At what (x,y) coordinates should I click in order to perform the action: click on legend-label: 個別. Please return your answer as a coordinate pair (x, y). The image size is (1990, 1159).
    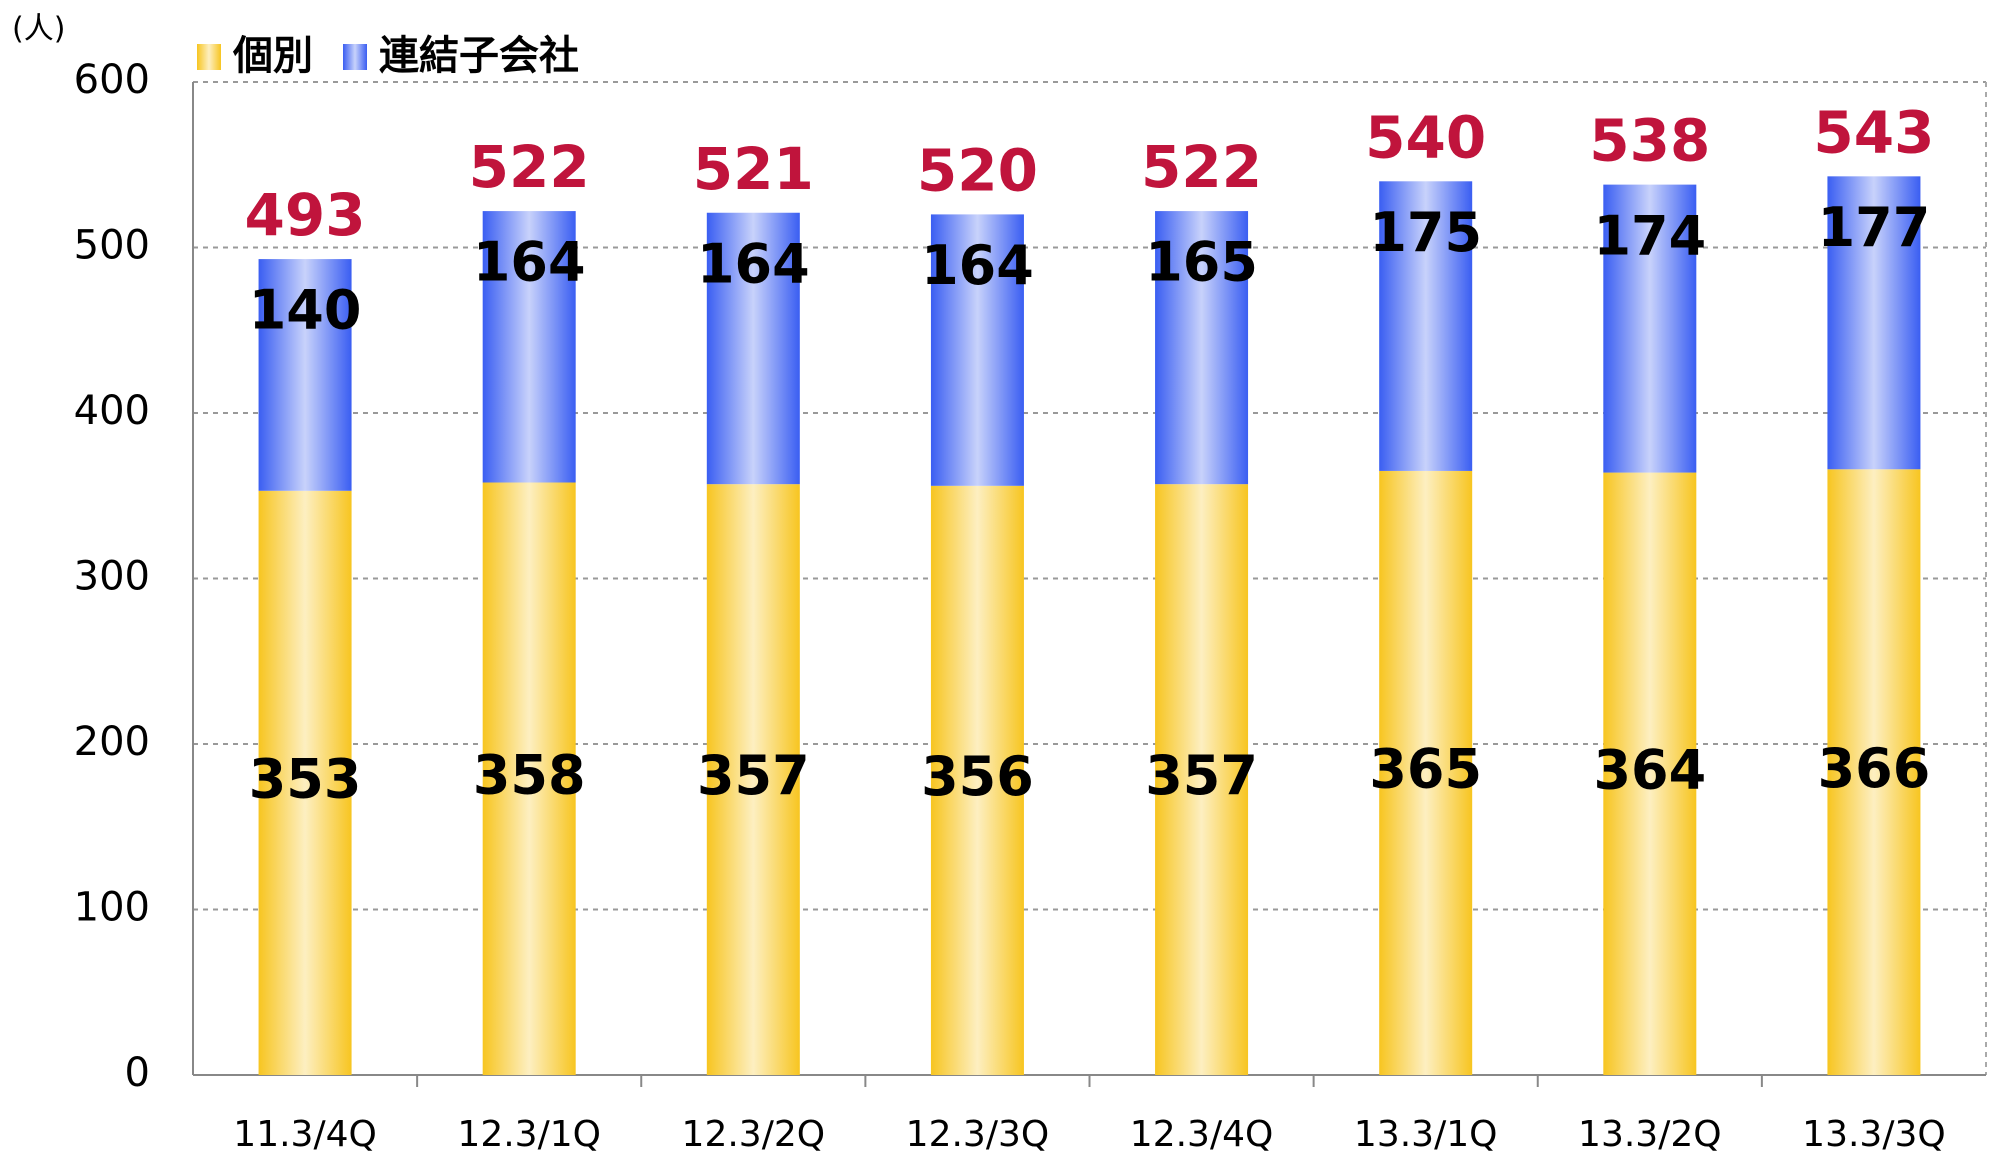
    Looking at the image, I should click on (272, 56).